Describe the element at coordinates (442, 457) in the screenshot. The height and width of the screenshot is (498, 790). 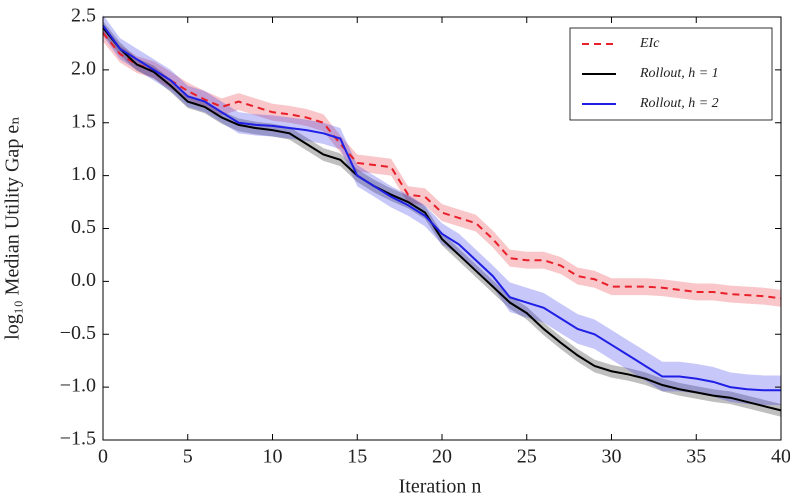
I see `x-tick-label: 20` at that location.